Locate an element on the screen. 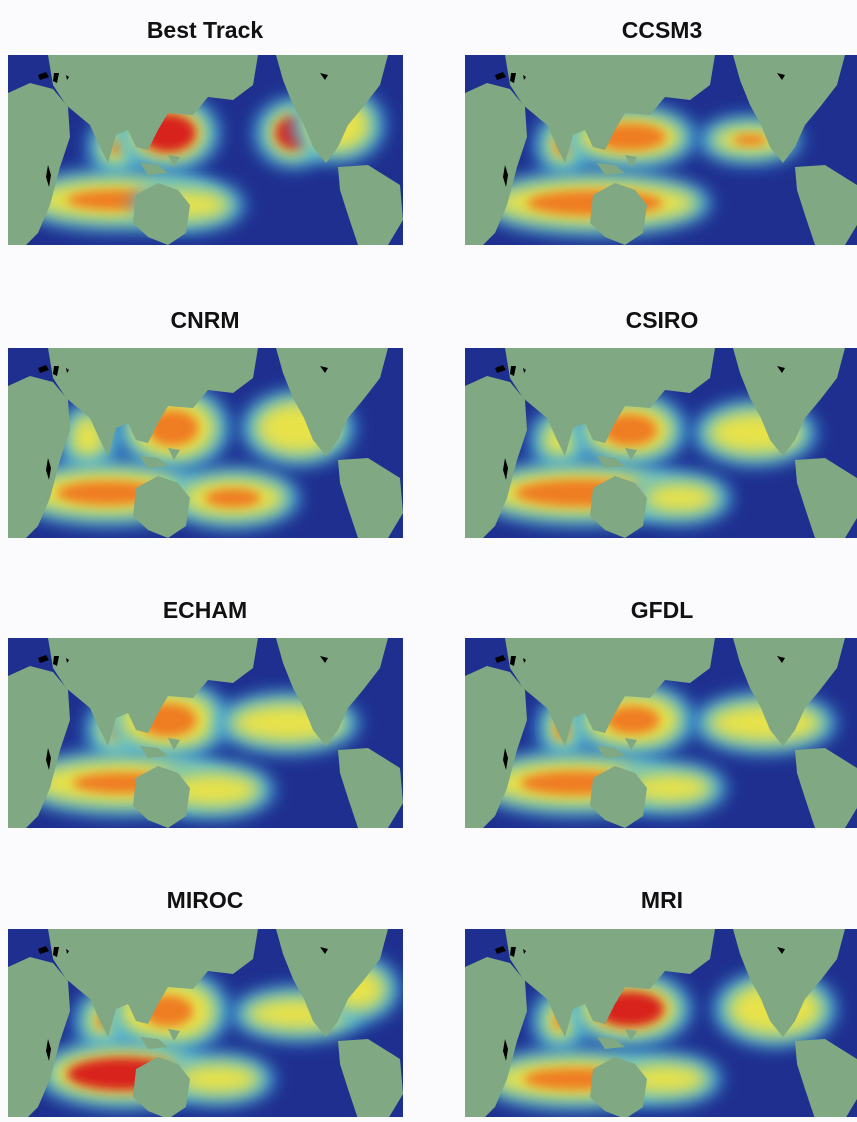 The image size is (857, 1122). panel-title: ECHAM is located at coordinates (205, 610).